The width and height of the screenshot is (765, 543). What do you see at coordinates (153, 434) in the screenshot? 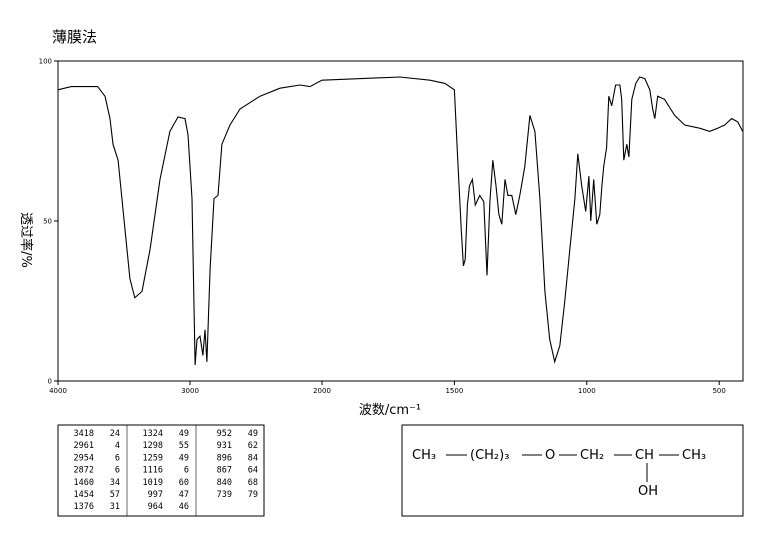
I see `peak-wavenumber: 1324` at bounding box center [153, 434].